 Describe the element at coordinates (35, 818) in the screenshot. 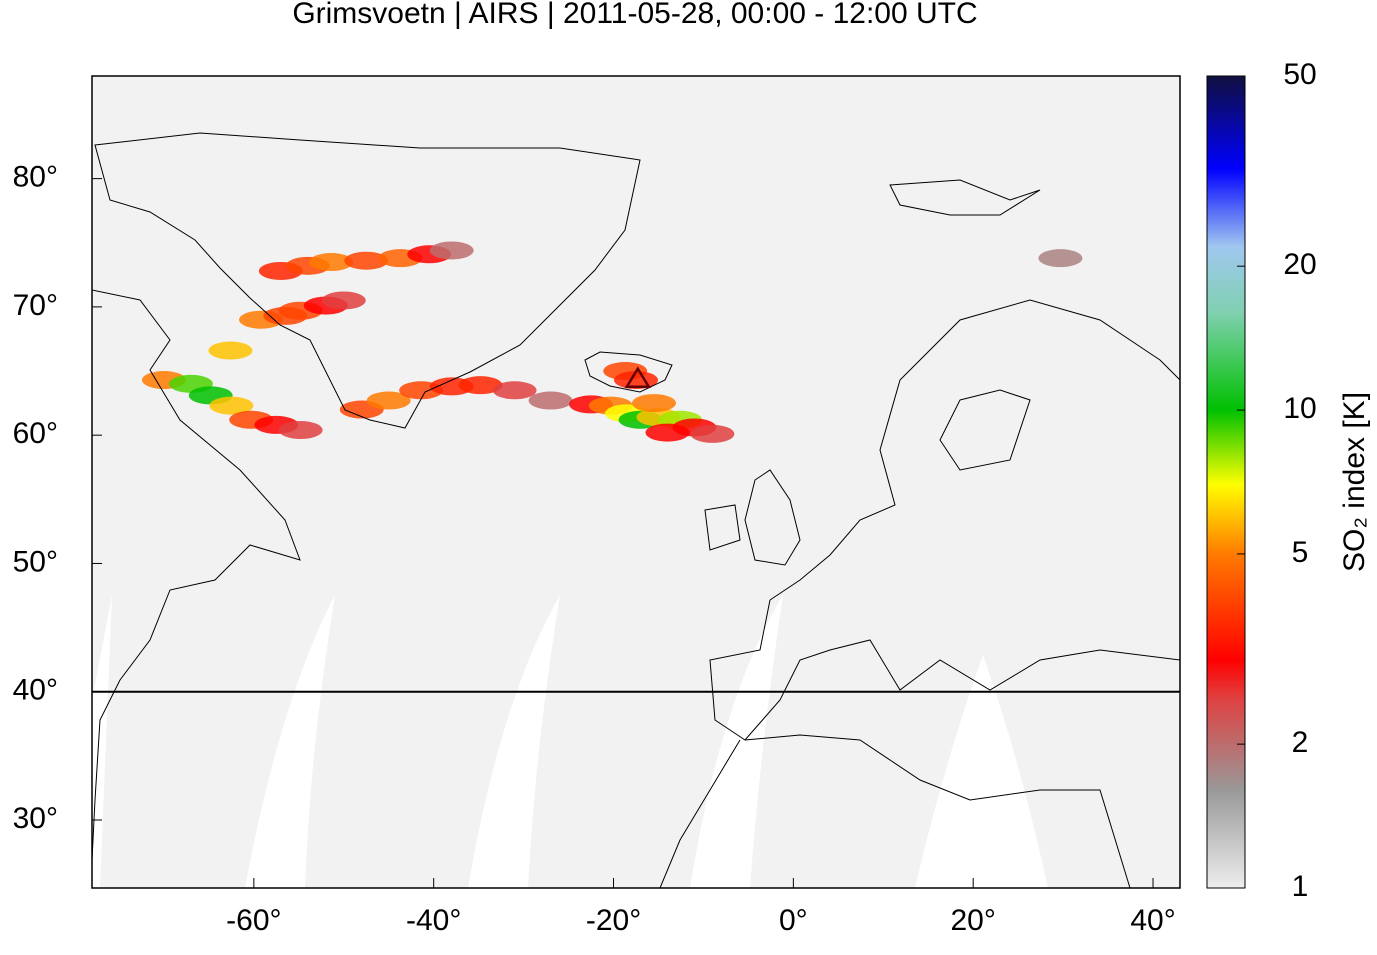

I see `y-tick-label: 30°` at that location.